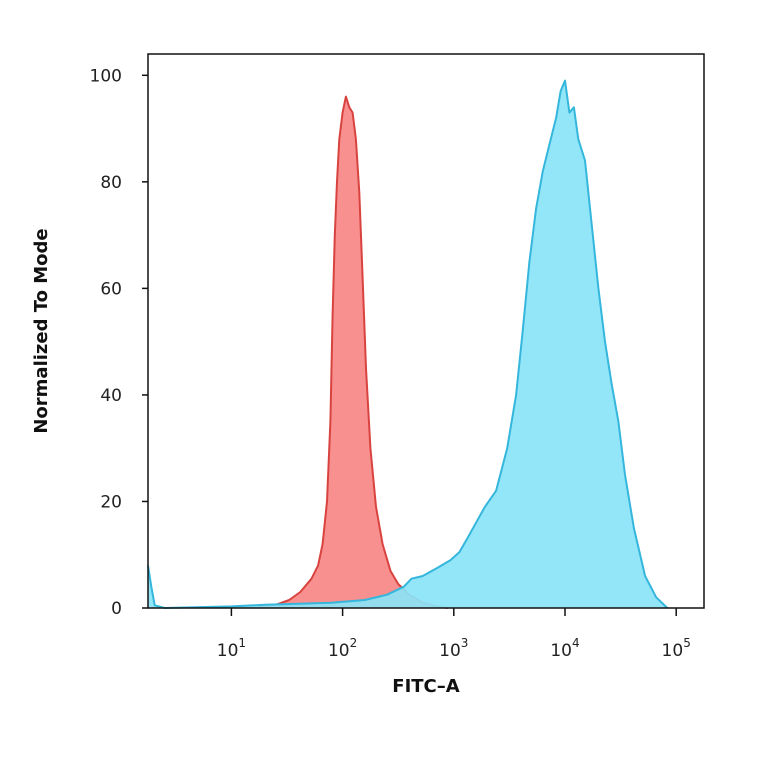 This screenshot has width=764, height=764. Describe the element at coordinates (106, 76) in the screenshot. I see `y-tick-label: 100` at that location.